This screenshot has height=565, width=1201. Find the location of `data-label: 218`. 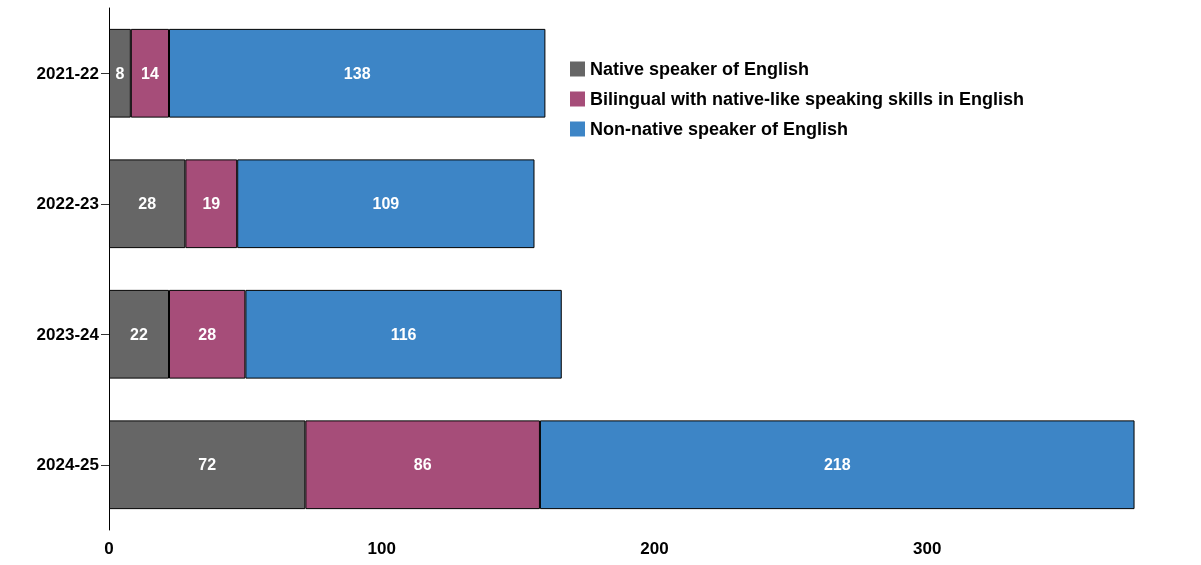

data-label: 218 is located at coordinates (837, 465).